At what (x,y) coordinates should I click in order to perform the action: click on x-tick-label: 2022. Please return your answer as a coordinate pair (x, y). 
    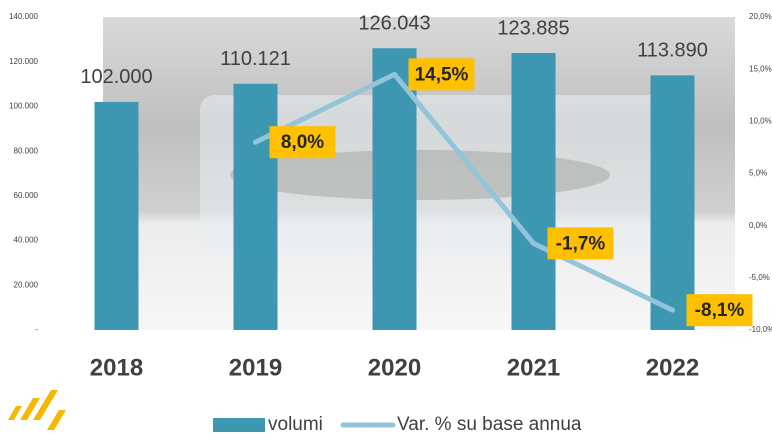
    Looking at the image, I should click on (672, 367).